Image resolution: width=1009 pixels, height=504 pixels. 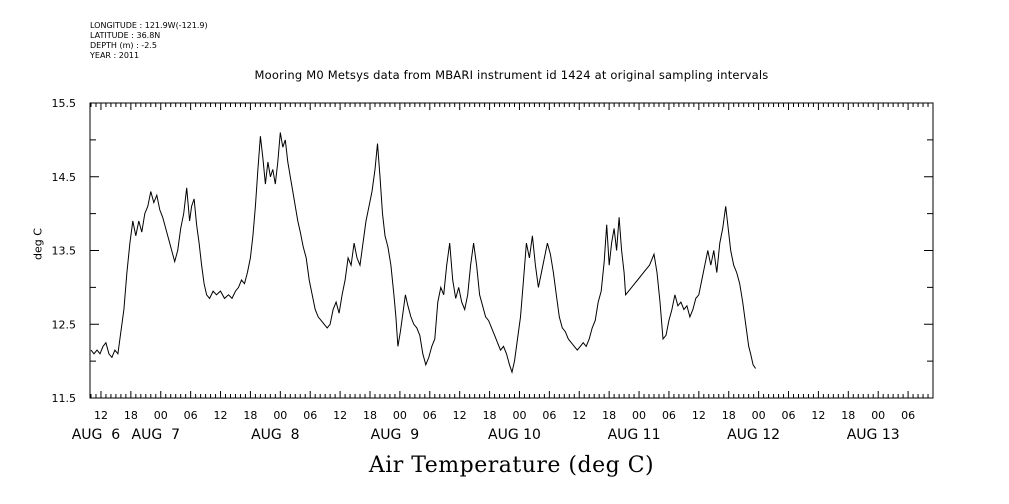 What do you see at coordinates (873, 435) in the screenshot?
I see `day-label: AUG 13` at bounding box center [873, 435].